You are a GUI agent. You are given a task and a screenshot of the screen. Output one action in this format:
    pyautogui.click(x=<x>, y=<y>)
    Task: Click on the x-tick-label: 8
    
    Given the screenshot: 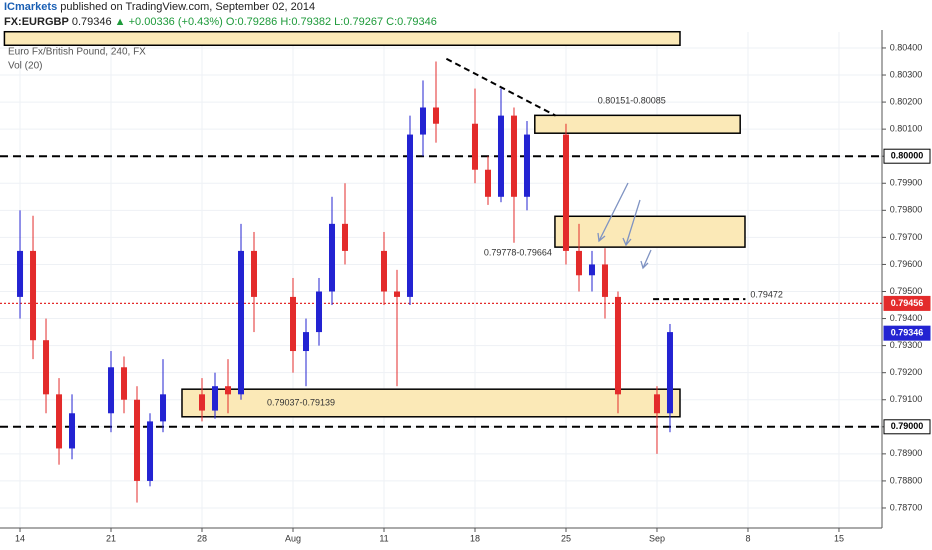 What is the action you would take?
    pyautogui.click(x=747, y=538)
    